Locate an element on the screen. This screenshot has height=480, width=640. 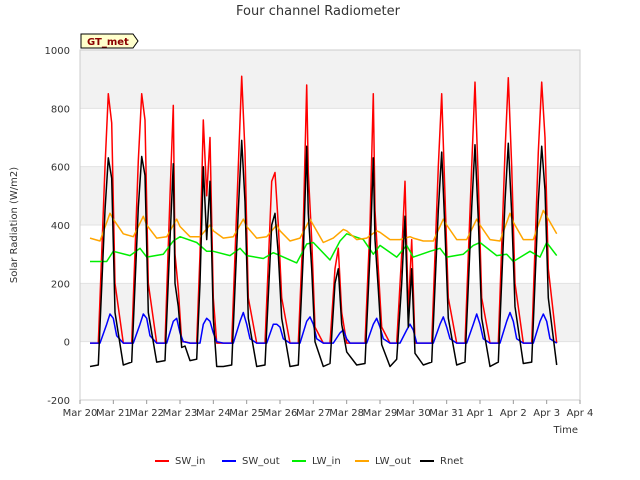
legend-item-rnet: Rnet is located at coordinates (441, 461).